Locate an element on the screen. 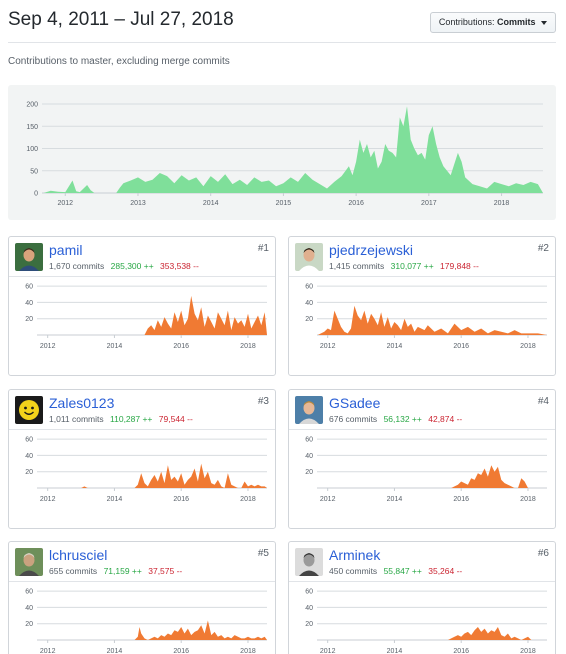  commit-count: 1,415 commits is located at coordinates (357, 266).